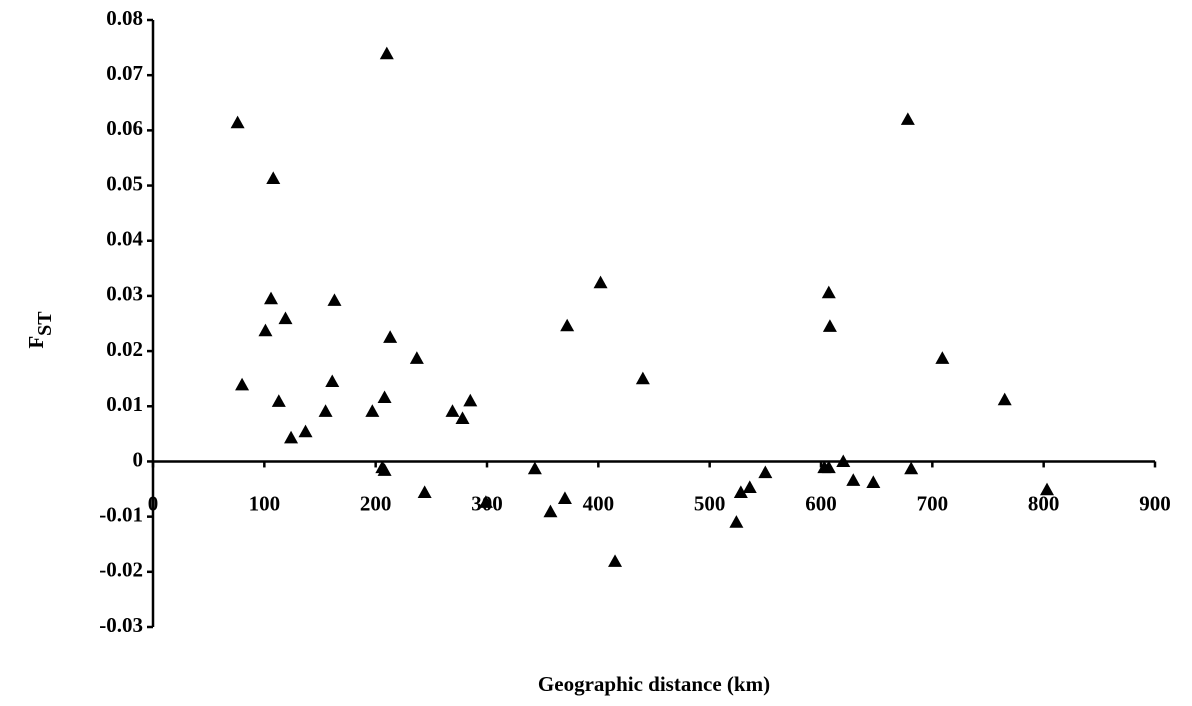 This screenshot has height=706, width=1192. What do you see at coordinates (124, 128) in the screenshot?
I see `y-tick-label: 0.06` at bounding box center [124, 128].